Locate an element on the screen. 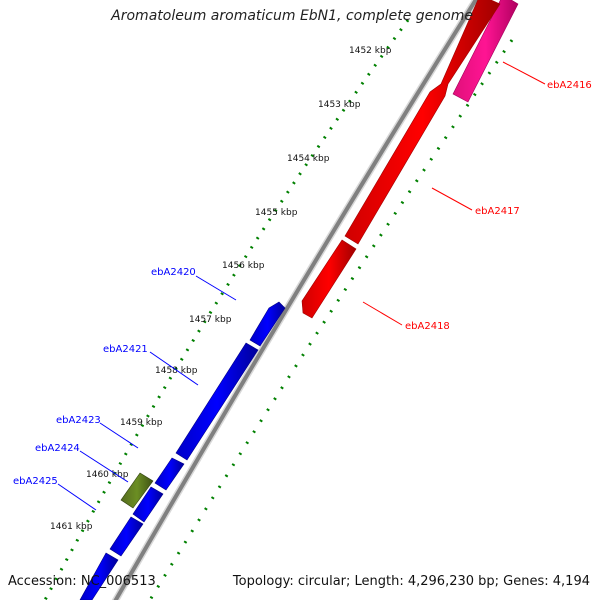 Image resolution: width=600 pixels, height=600 pixels. gene-ebA2418 is located at coordinates (329, 279).